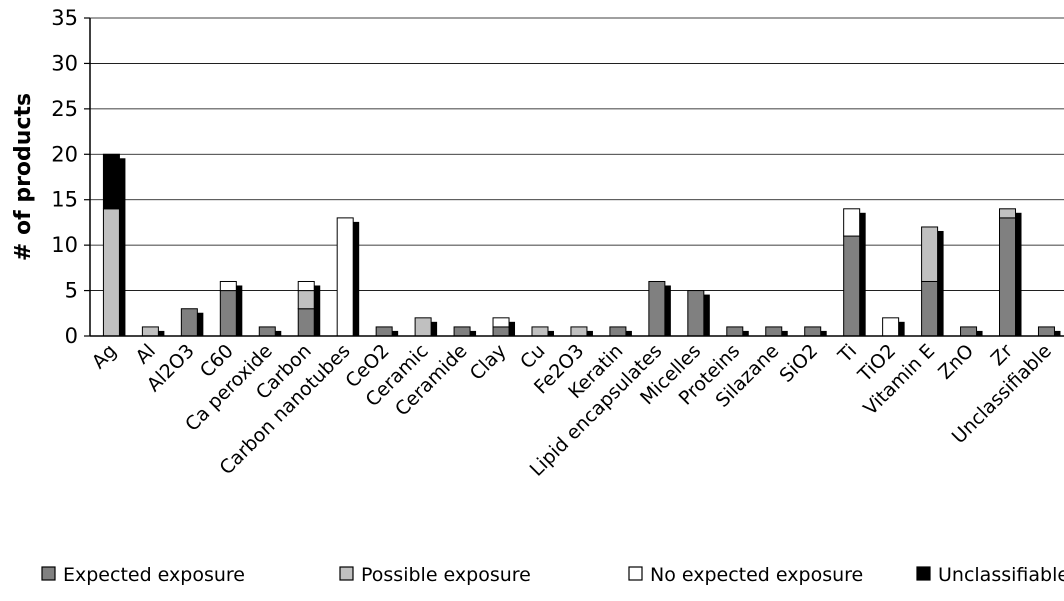 The height and width of the screenshot is (601, 1064). What do you see at coordinates (798, 363) in the screenshot?
I see `x-category-label: SiO2` at bounding box center [798, 363].